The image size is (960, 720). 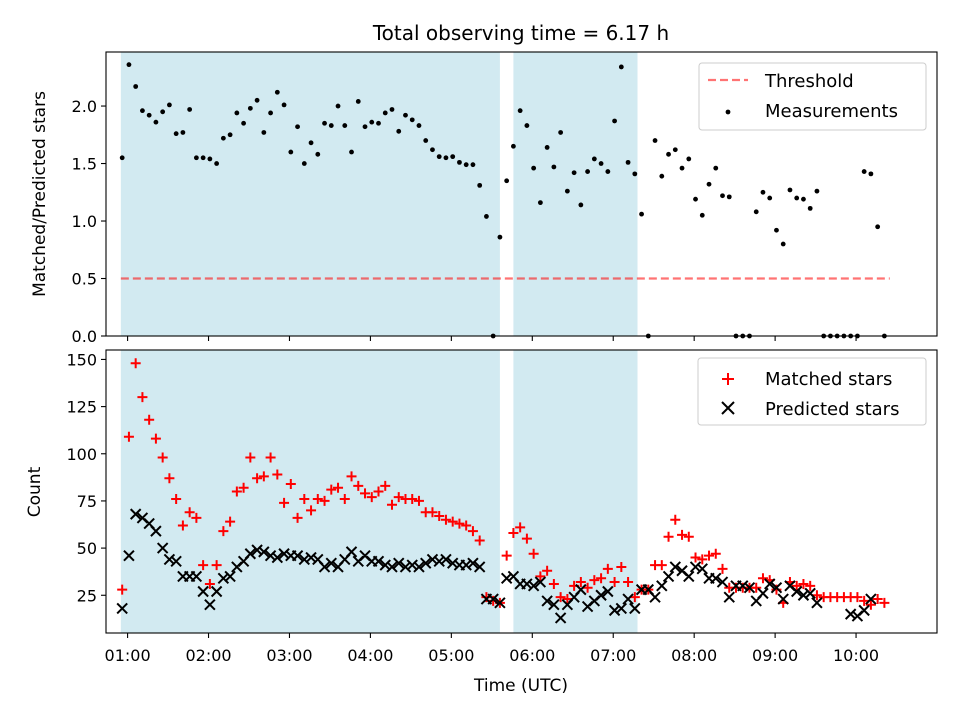 I want to click on count-panel-shaded-interval, so click(x=575, y=491).